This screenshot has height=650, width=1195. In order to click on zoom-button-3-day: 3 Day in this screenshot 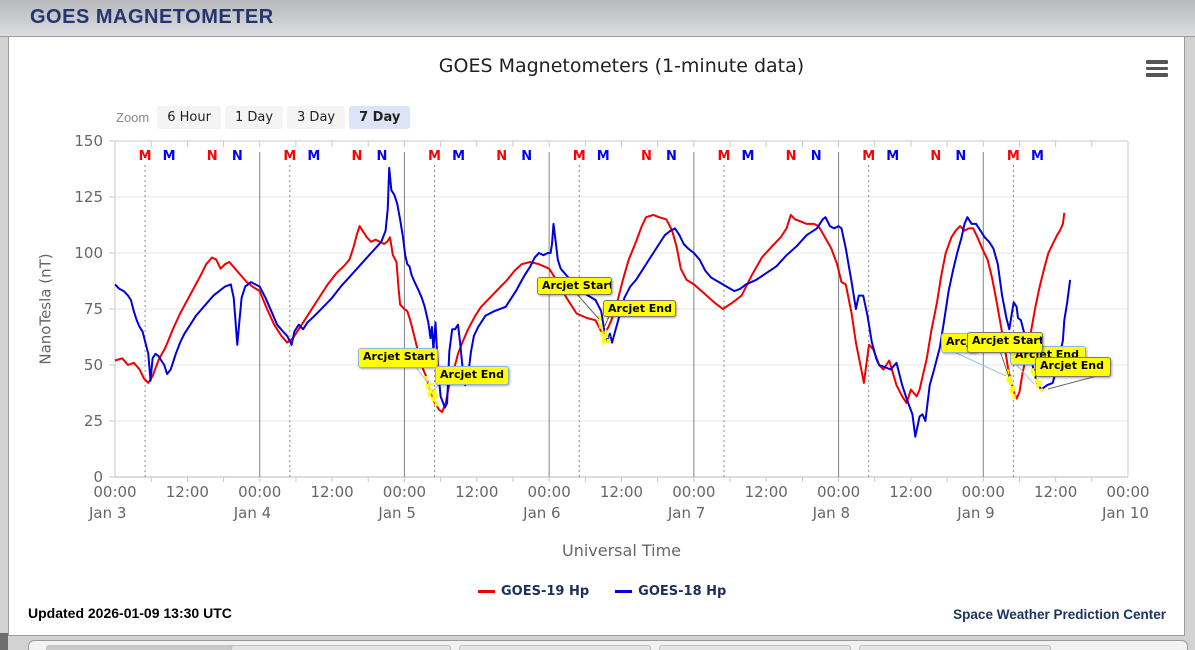, I will do `click(316, 117)`.